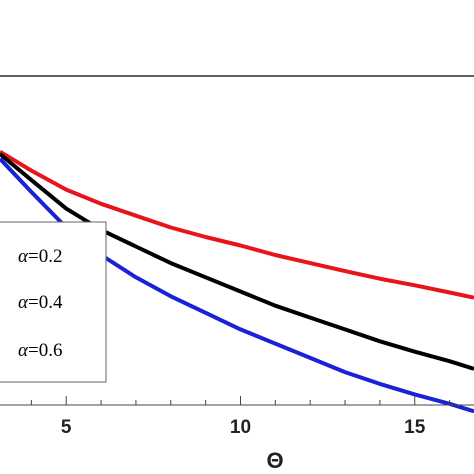 Image resolution: width=474 pixels, height=474 pixels. Describe the element at coordinates (274, 460) in the screenshot. I see `x-axis-label: Θ` at that location.